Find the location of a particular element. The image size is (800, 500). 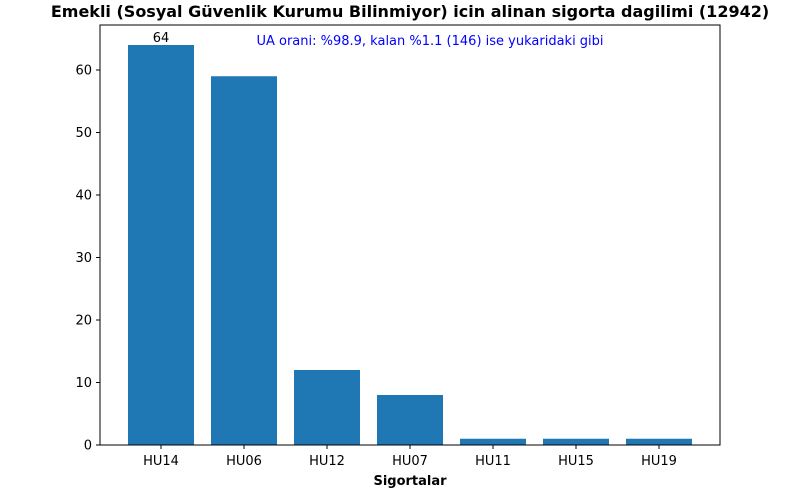

y-tick-label: 60 is located at coordinates (83, 71).